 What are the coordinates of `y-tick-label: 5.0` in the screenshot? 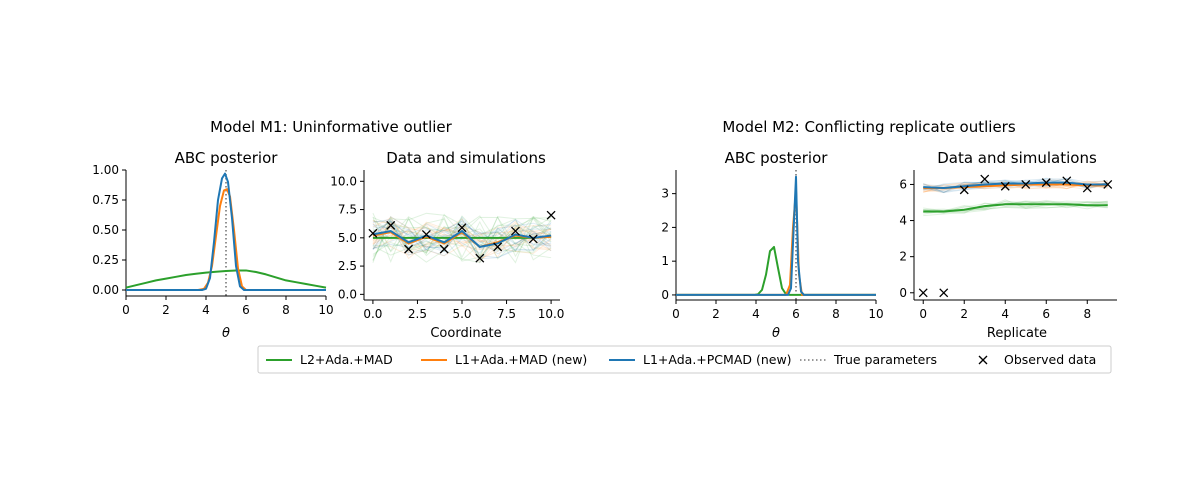 It's located at (347, 238).